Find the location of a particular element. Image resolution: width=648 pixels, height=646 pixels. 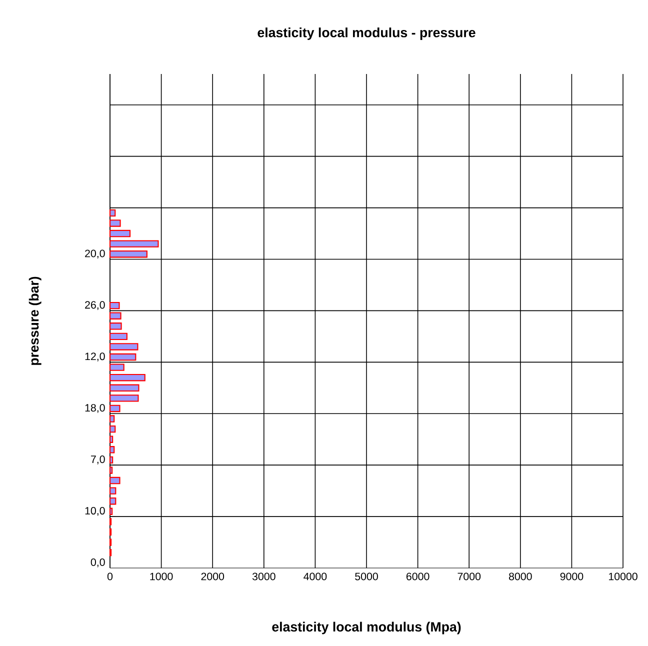

x-tick-label: 6000 is located at coordinates (418, 576).